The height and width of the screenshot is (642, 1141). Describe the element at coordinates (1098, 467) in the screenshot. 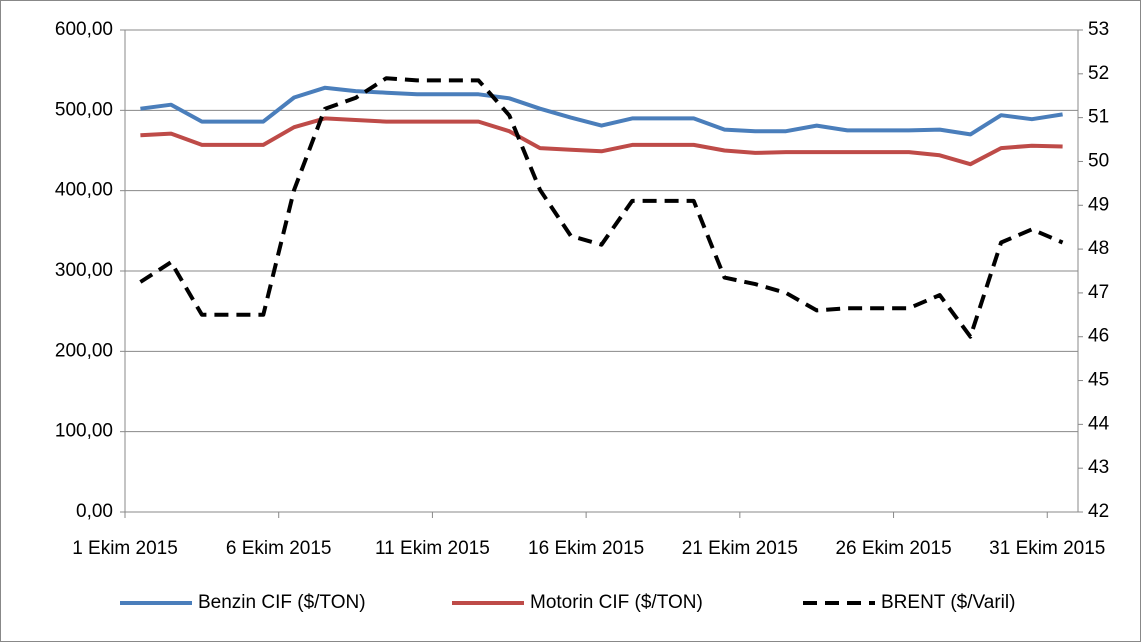

I see `y2-tick-label: 43` at that location.